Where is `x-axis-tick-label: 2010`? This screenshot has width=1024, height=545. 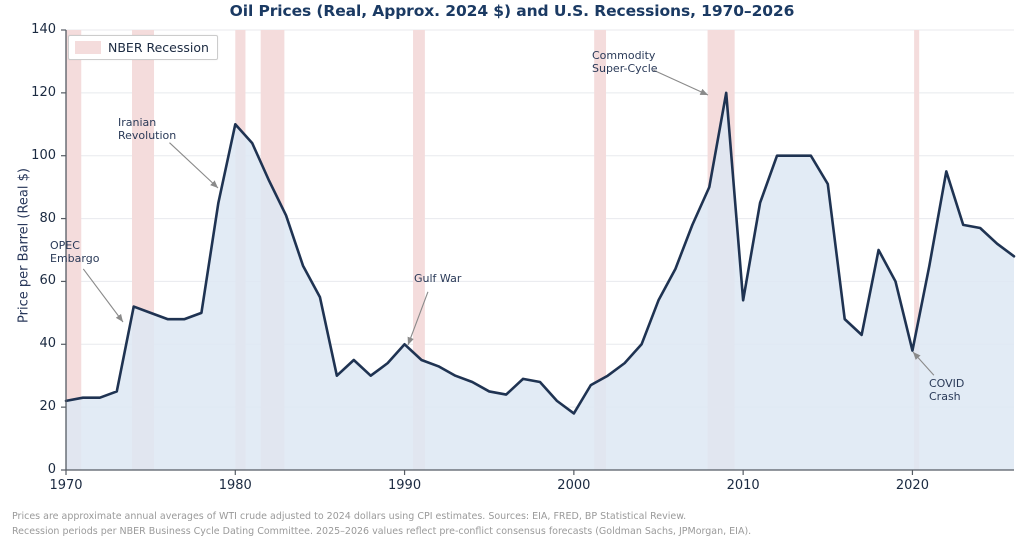 x-axis-tick-label: 2010 is located at coordinates (743, 485).